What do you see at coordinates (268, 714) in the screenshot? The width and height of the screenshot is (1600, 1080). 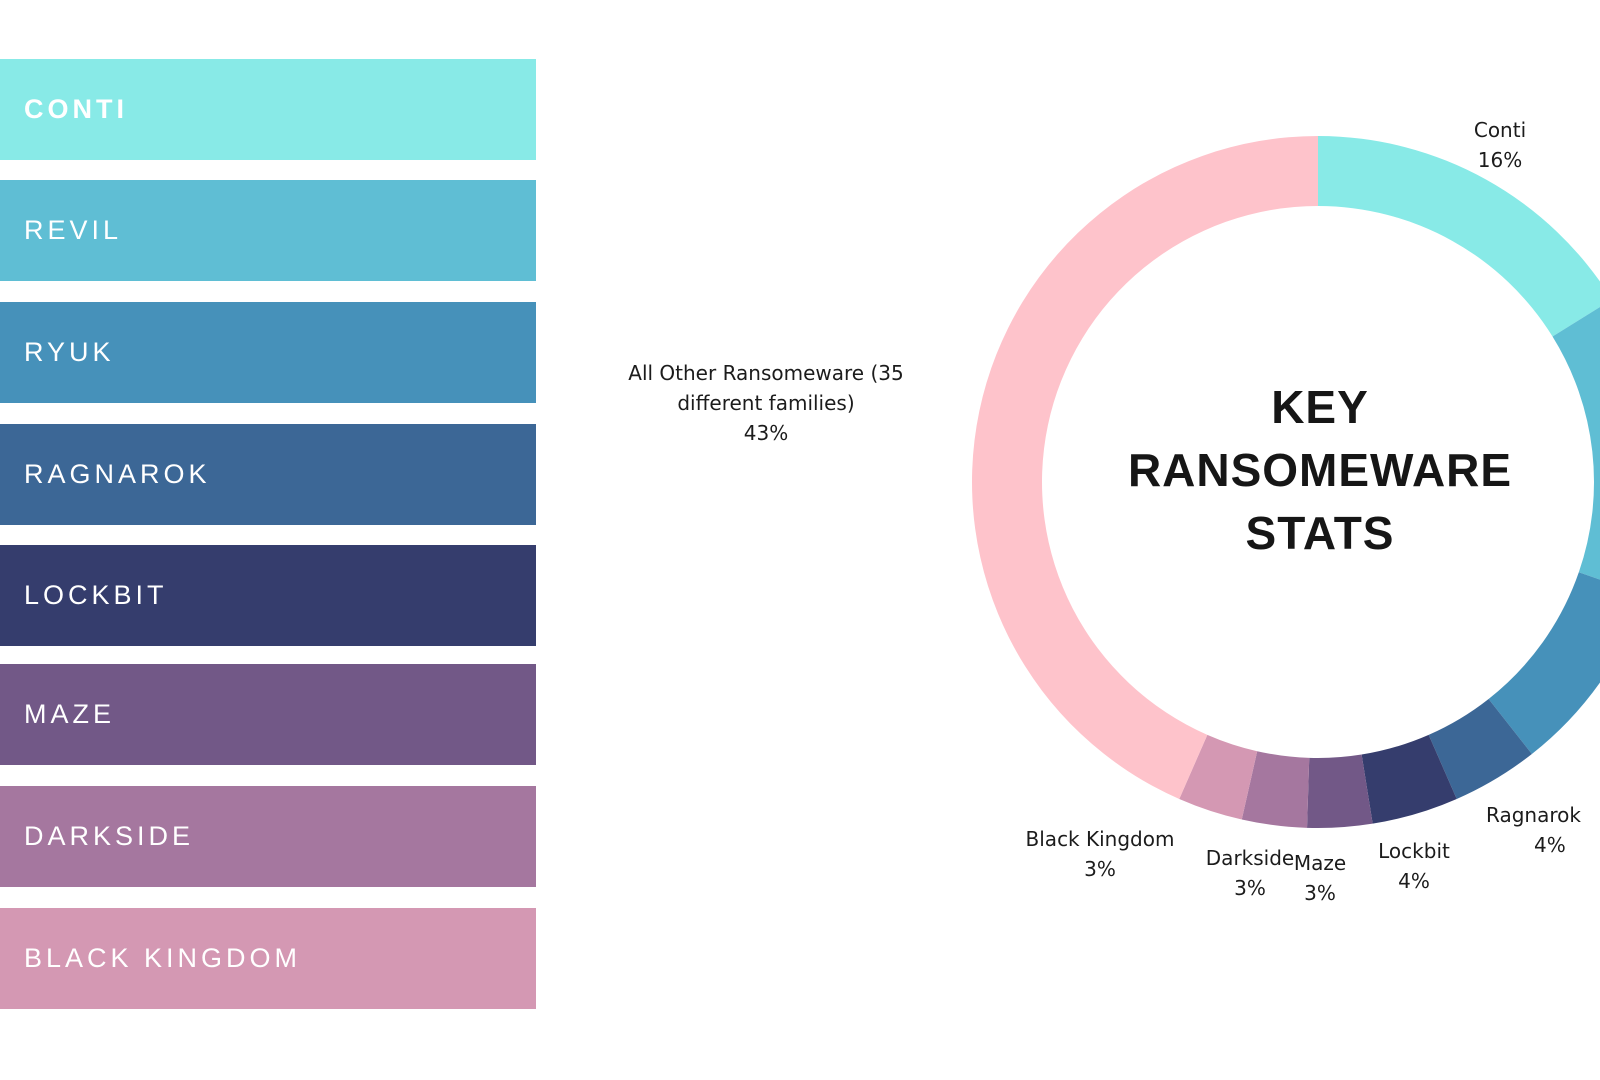 I see `legend-item-maze: MAZE` at bounding box center [268, 714].